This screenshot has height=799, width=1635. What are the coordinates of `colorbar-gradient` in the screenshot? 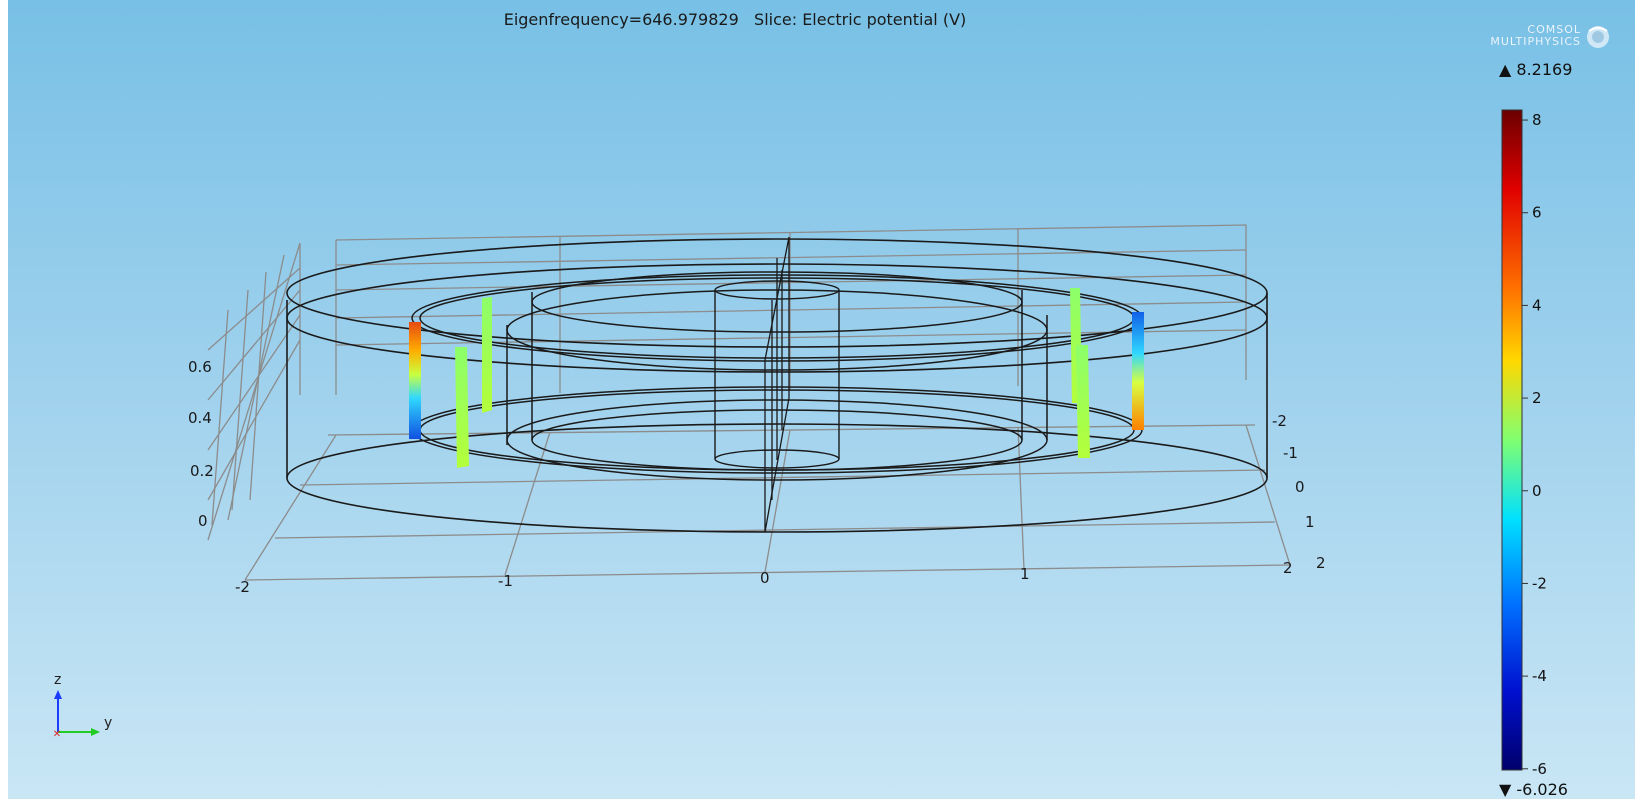 It's located at (1512, 440).